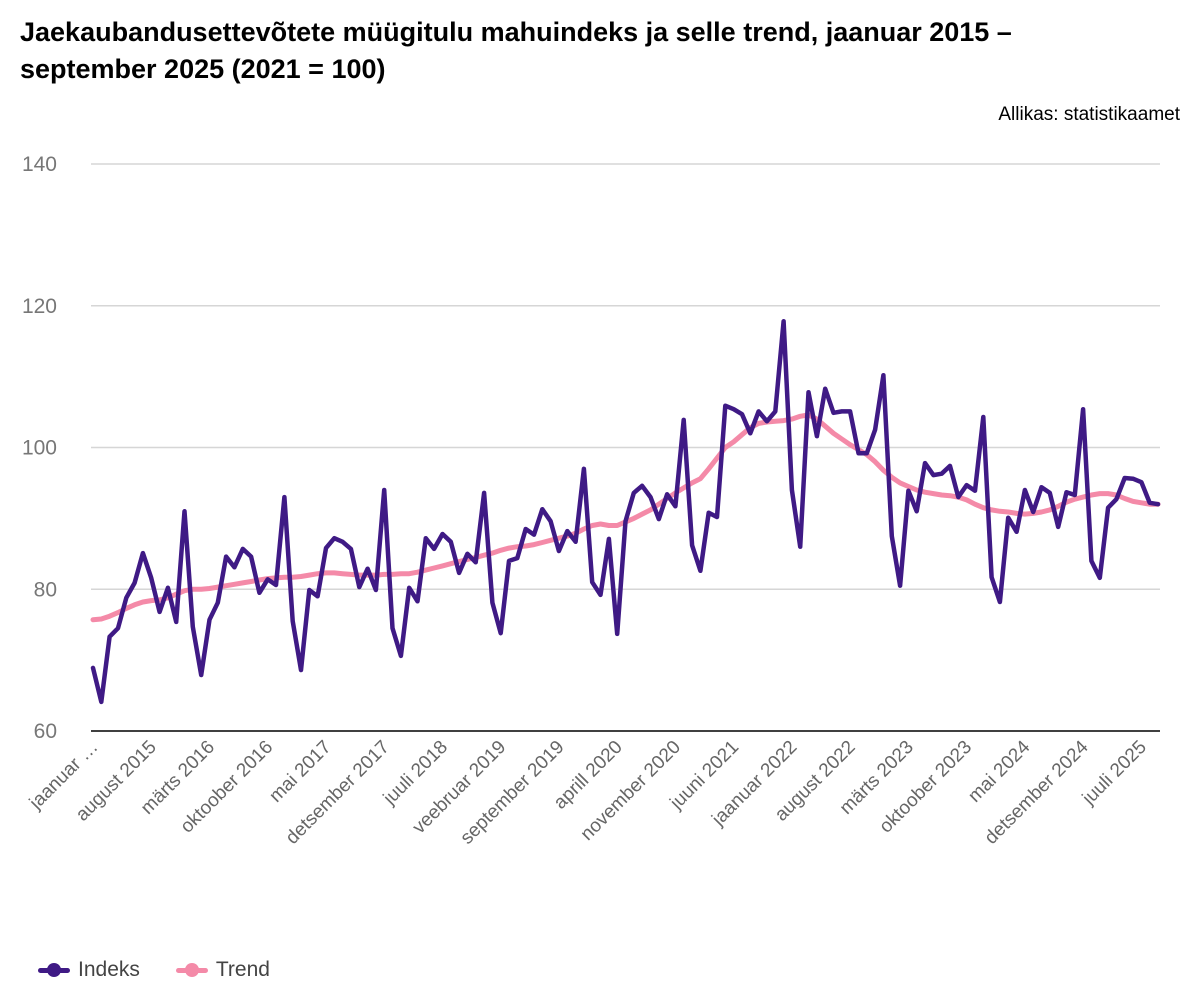 This screenshot has height=1000, width=1200. Describe the element at coordinates (191, 970) in the screenshot. I see `legend-symbol-trend` at that location.